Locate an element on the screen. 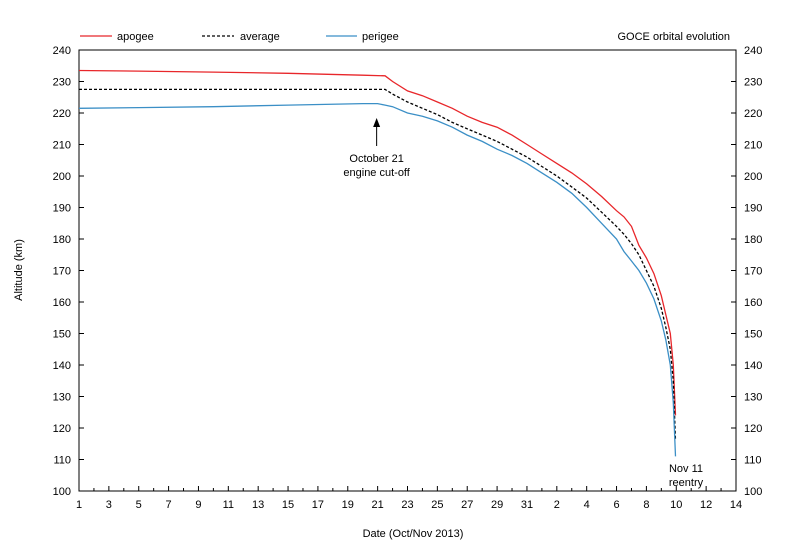  y-tick-label: 140 is located at coordinates (62, 366).